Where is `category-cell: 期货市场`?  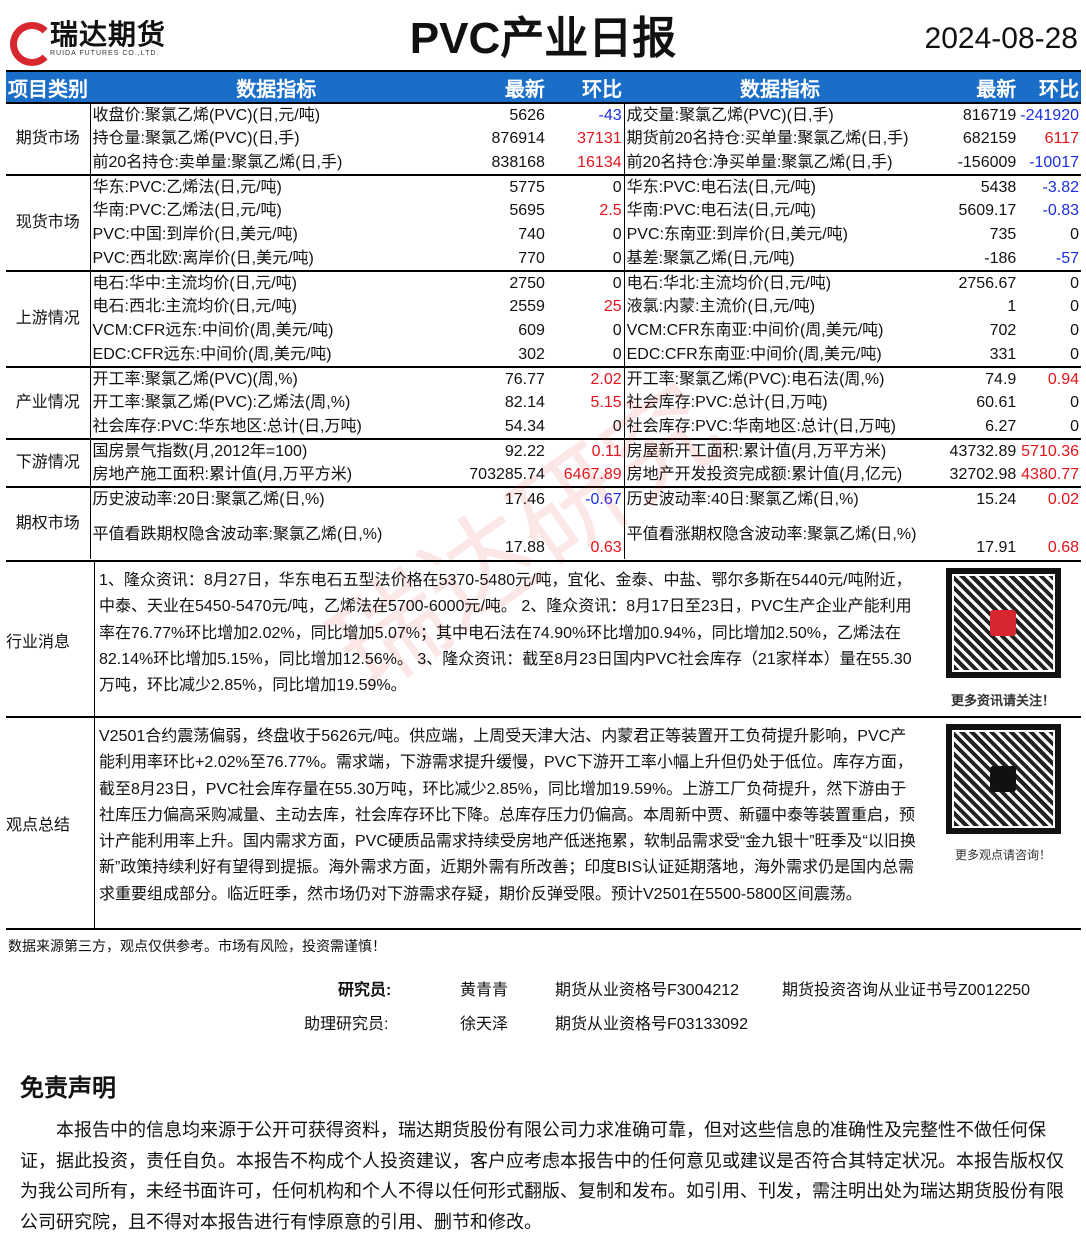
category-cell: 期货市场 is located at coordinates (48, 138).